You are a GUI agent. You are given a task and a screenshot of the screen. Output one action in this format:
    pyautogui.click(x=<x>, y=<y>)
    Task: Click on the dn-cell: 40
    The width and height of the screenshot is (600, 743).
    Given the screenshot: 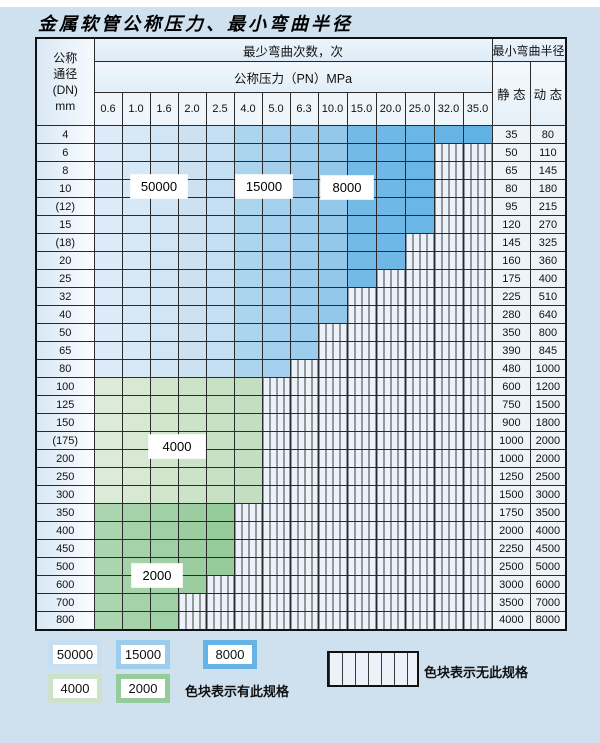 What is the action you would take?
    pyautogui.click(x=65, y=314)
    